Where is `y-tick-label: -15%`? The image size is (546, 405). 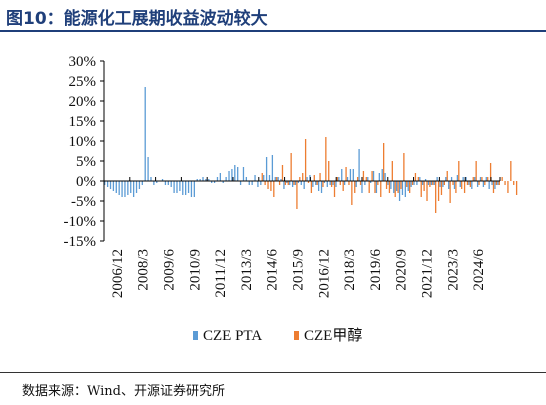 y-tick-label: -15% is located at coordinates (80, 242).